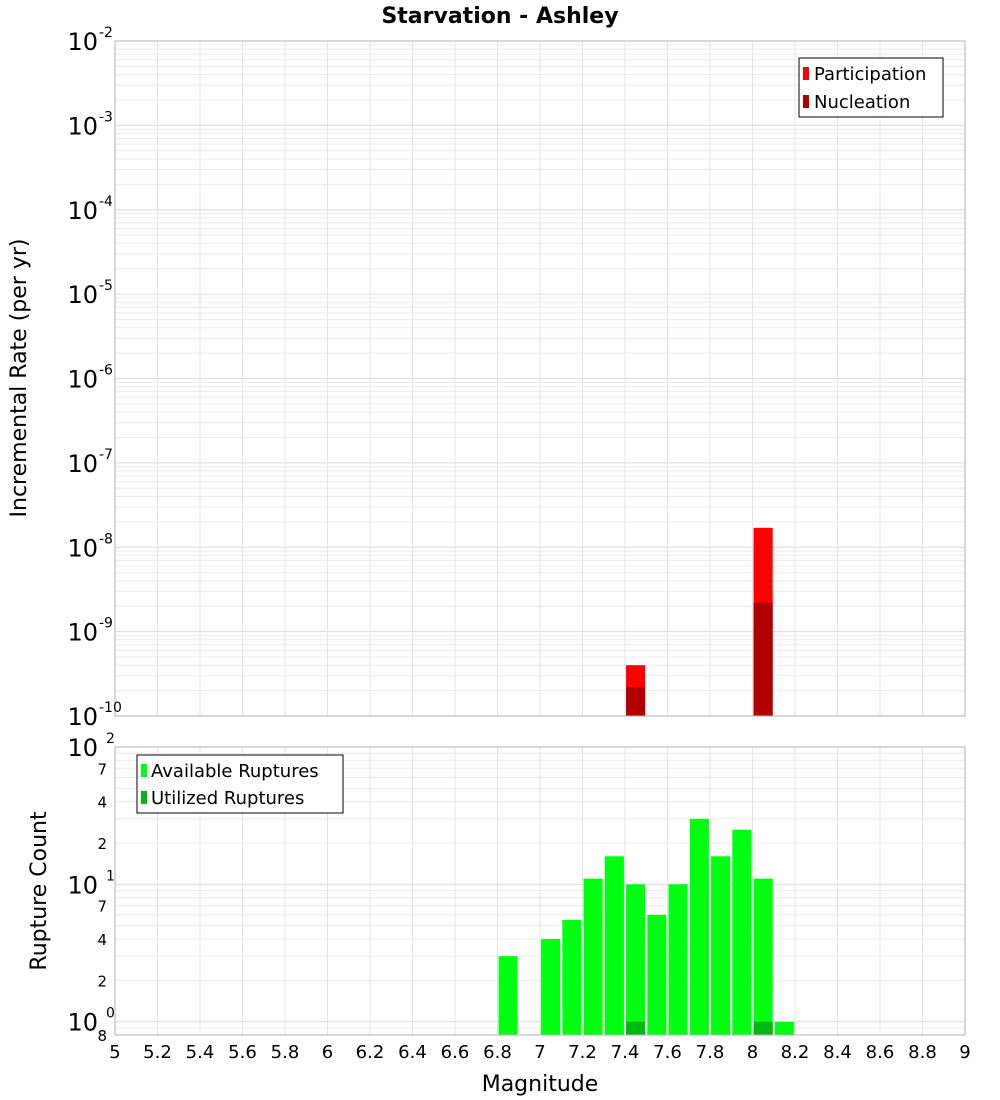  I want to click on y-tick-exponent: -10, so click(110, 708).